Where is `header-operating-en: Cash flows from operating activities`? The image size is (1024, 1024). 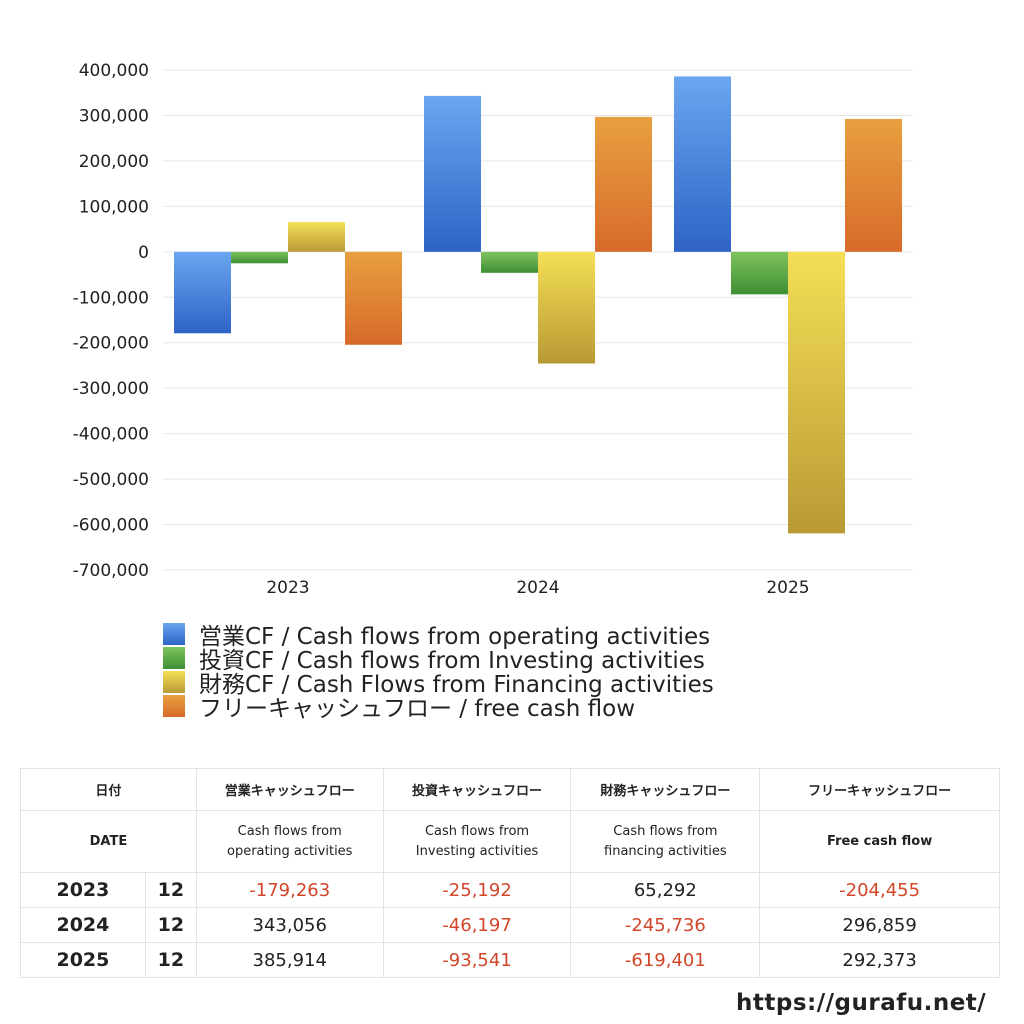
header-operating-en: Cash flows from operating activities is located at coordinates (289, 841).